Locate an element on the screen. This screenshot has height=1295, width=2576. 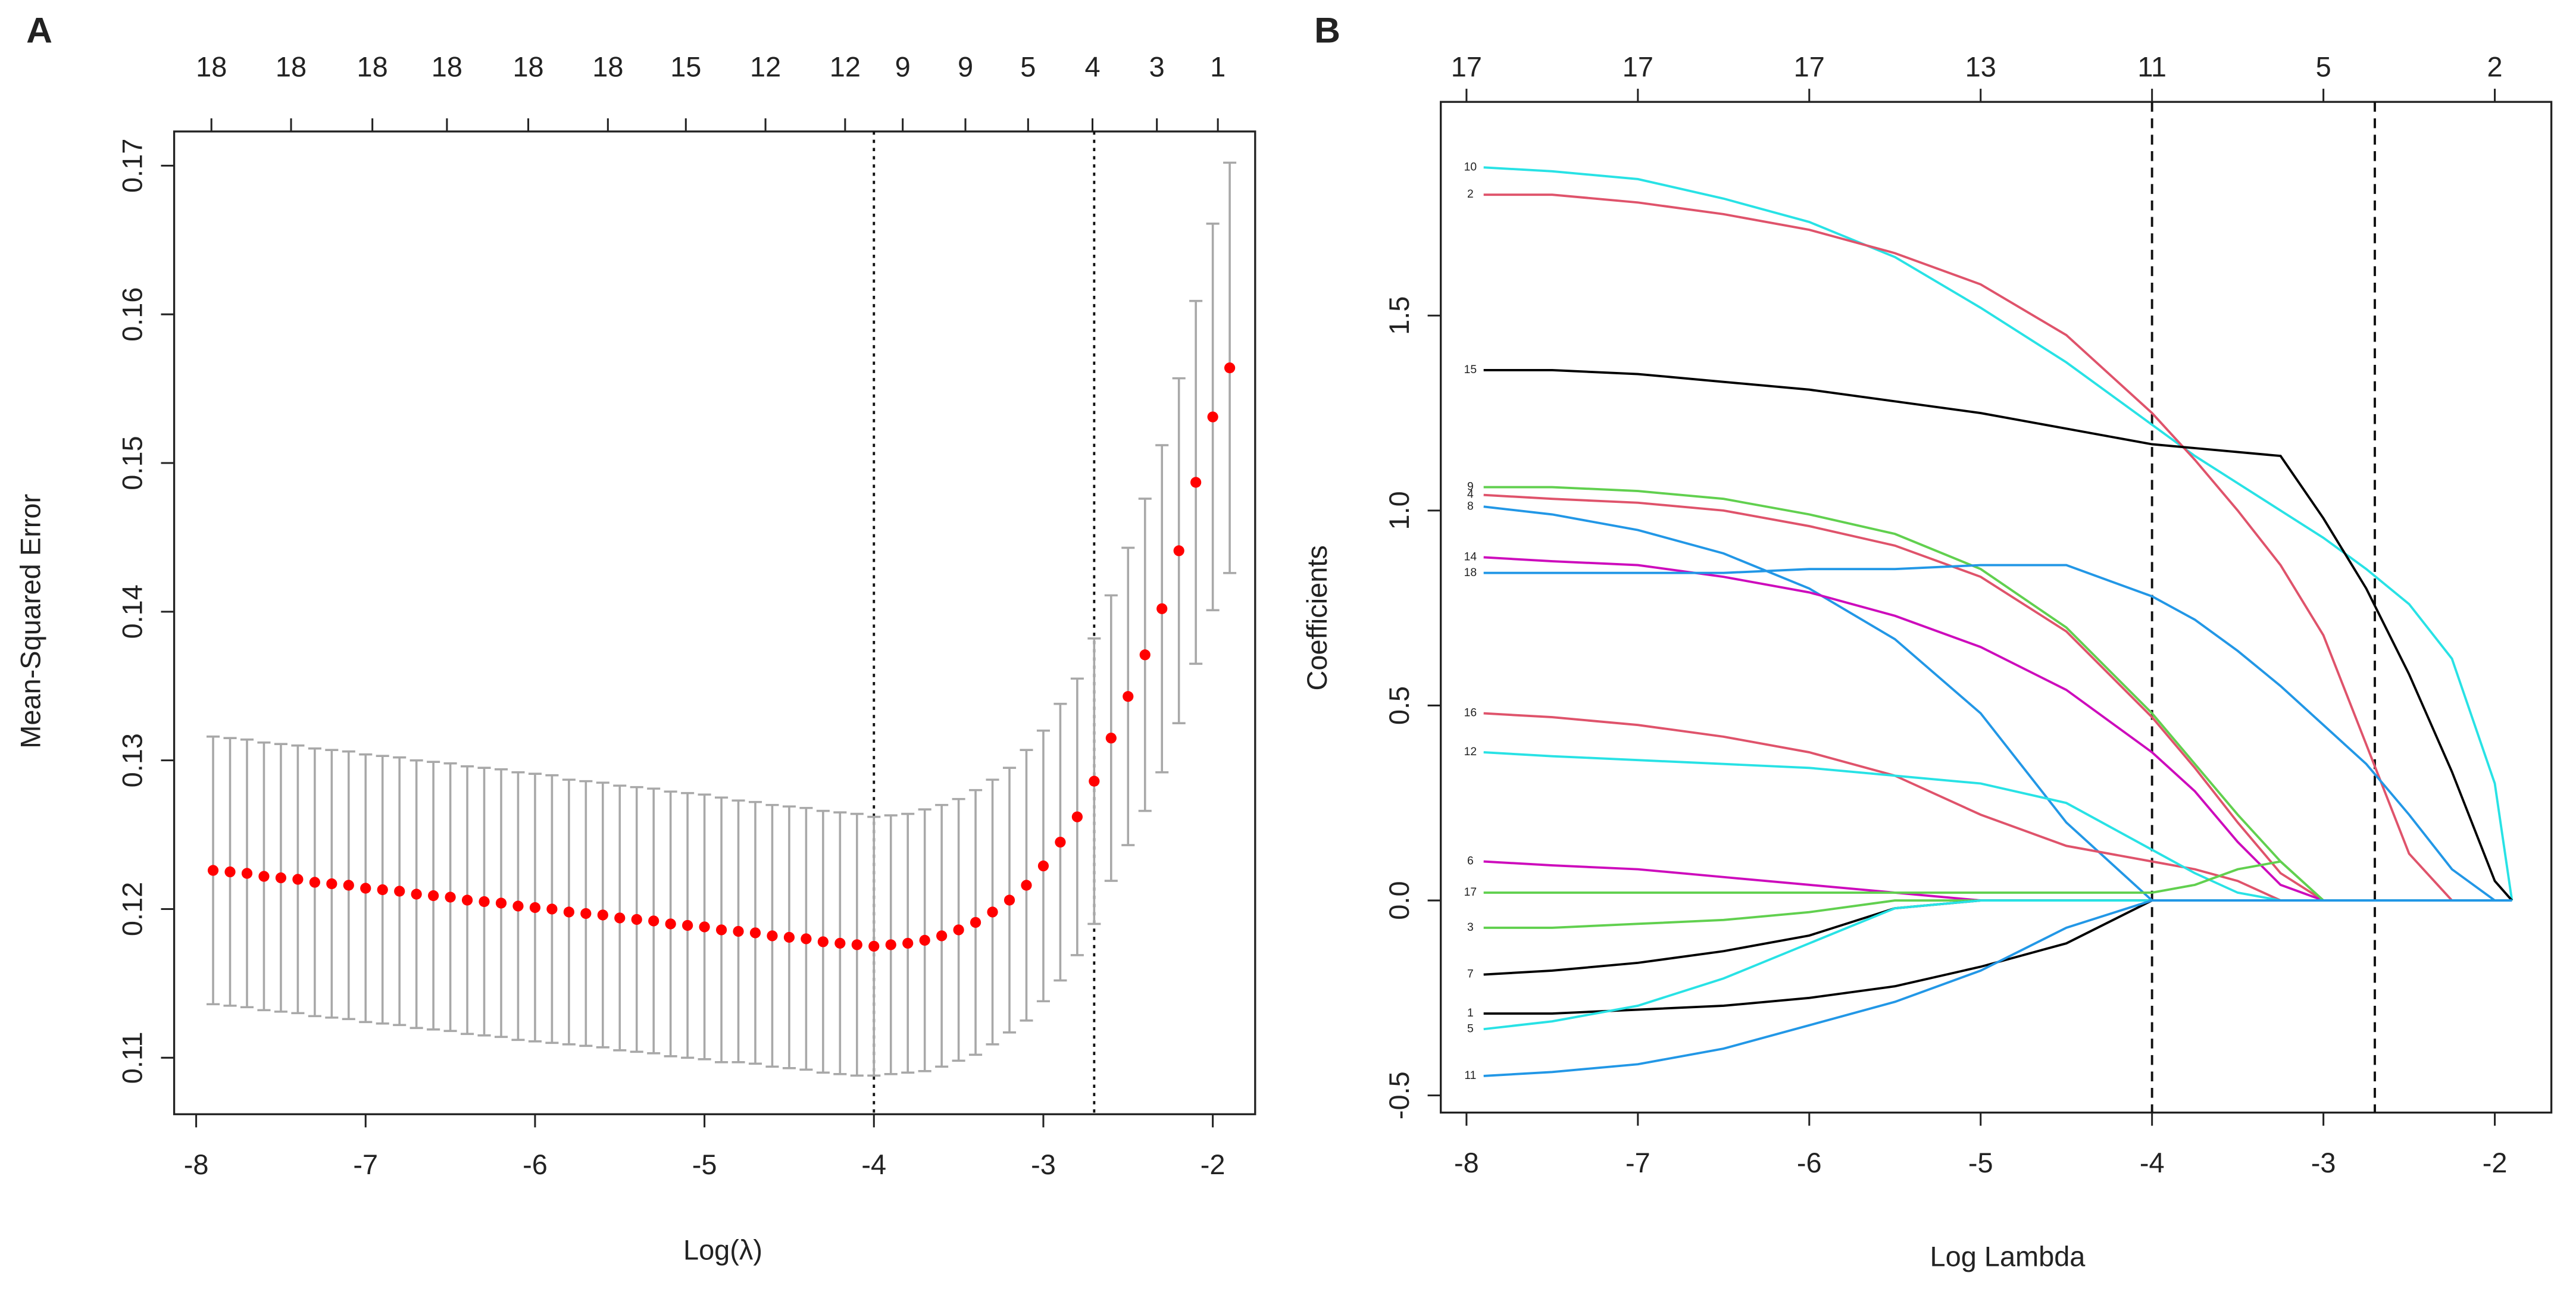
y-tick-label: 0.14 is located at coordinates (132, 611).